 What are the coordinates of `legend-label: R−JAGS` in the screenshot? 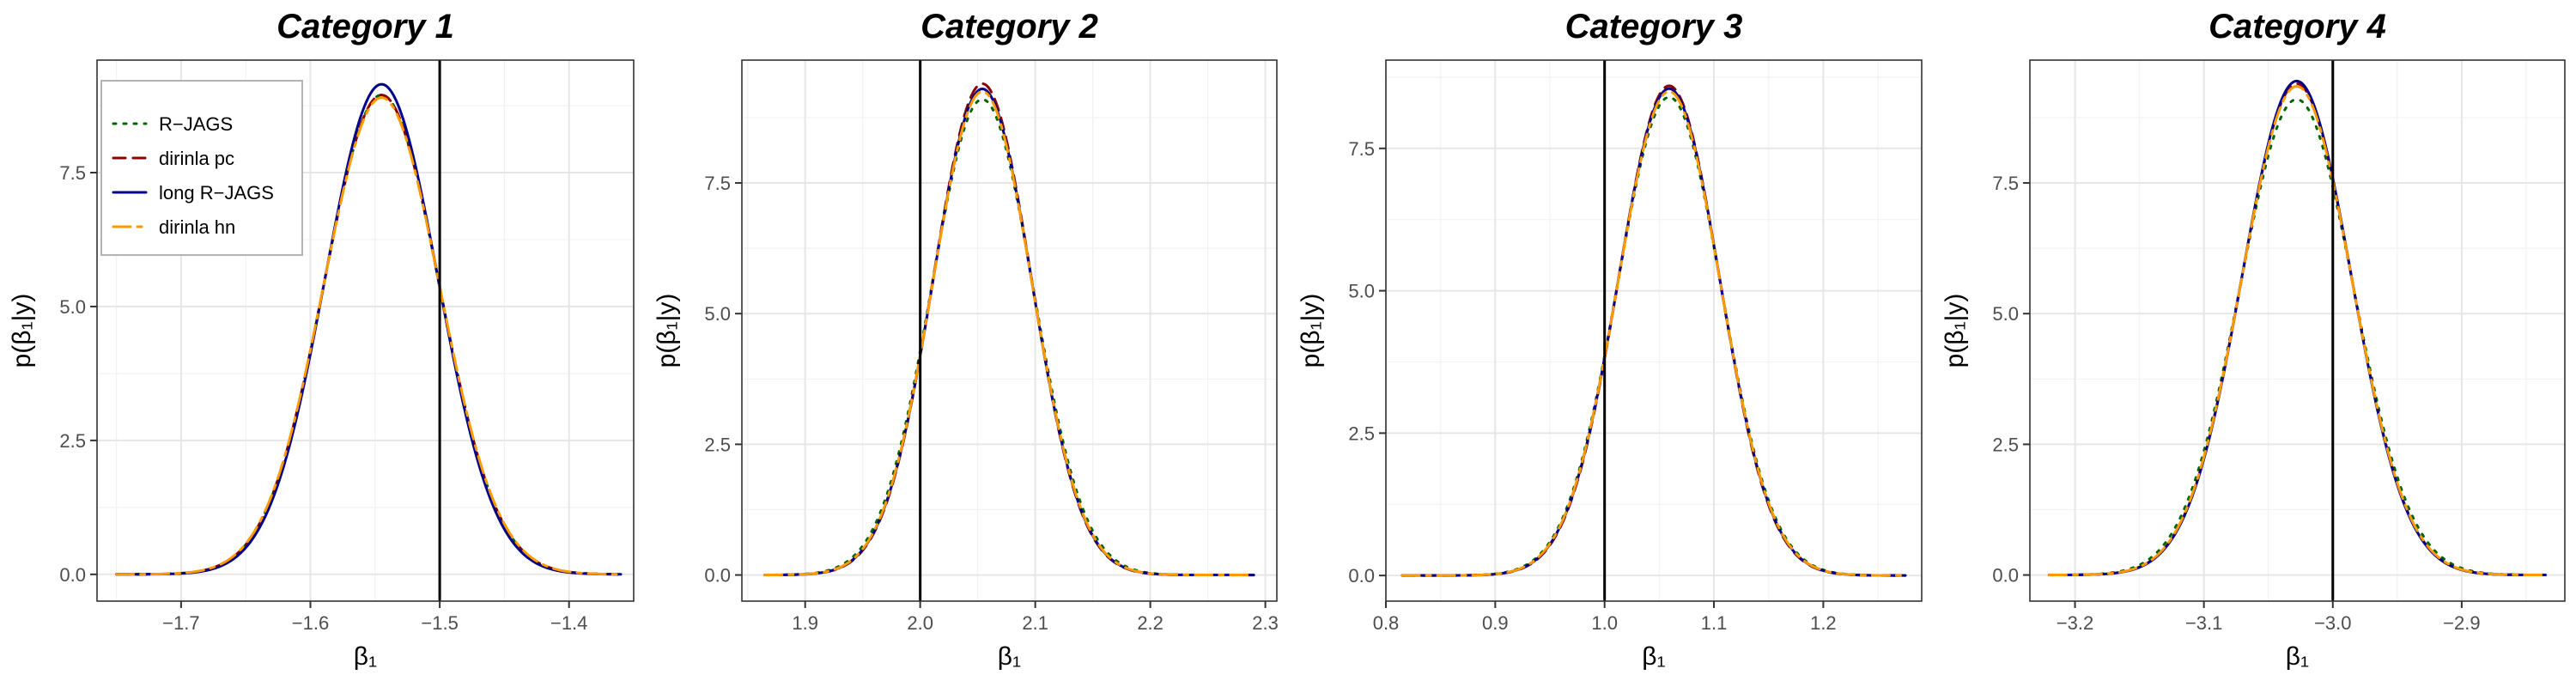 It's located at (196, 124).